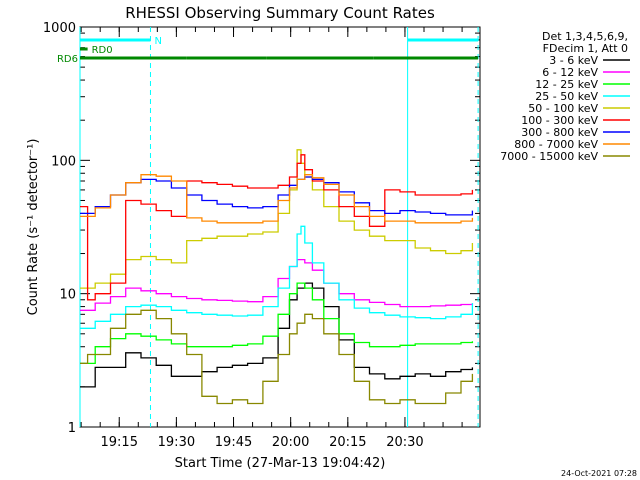  What do you see at coordinates (280, 463) in the screenshot?
I see `x-axis-label: Start Time (27-Mar-13 19:04:42)` at bounding box center [280, 463].